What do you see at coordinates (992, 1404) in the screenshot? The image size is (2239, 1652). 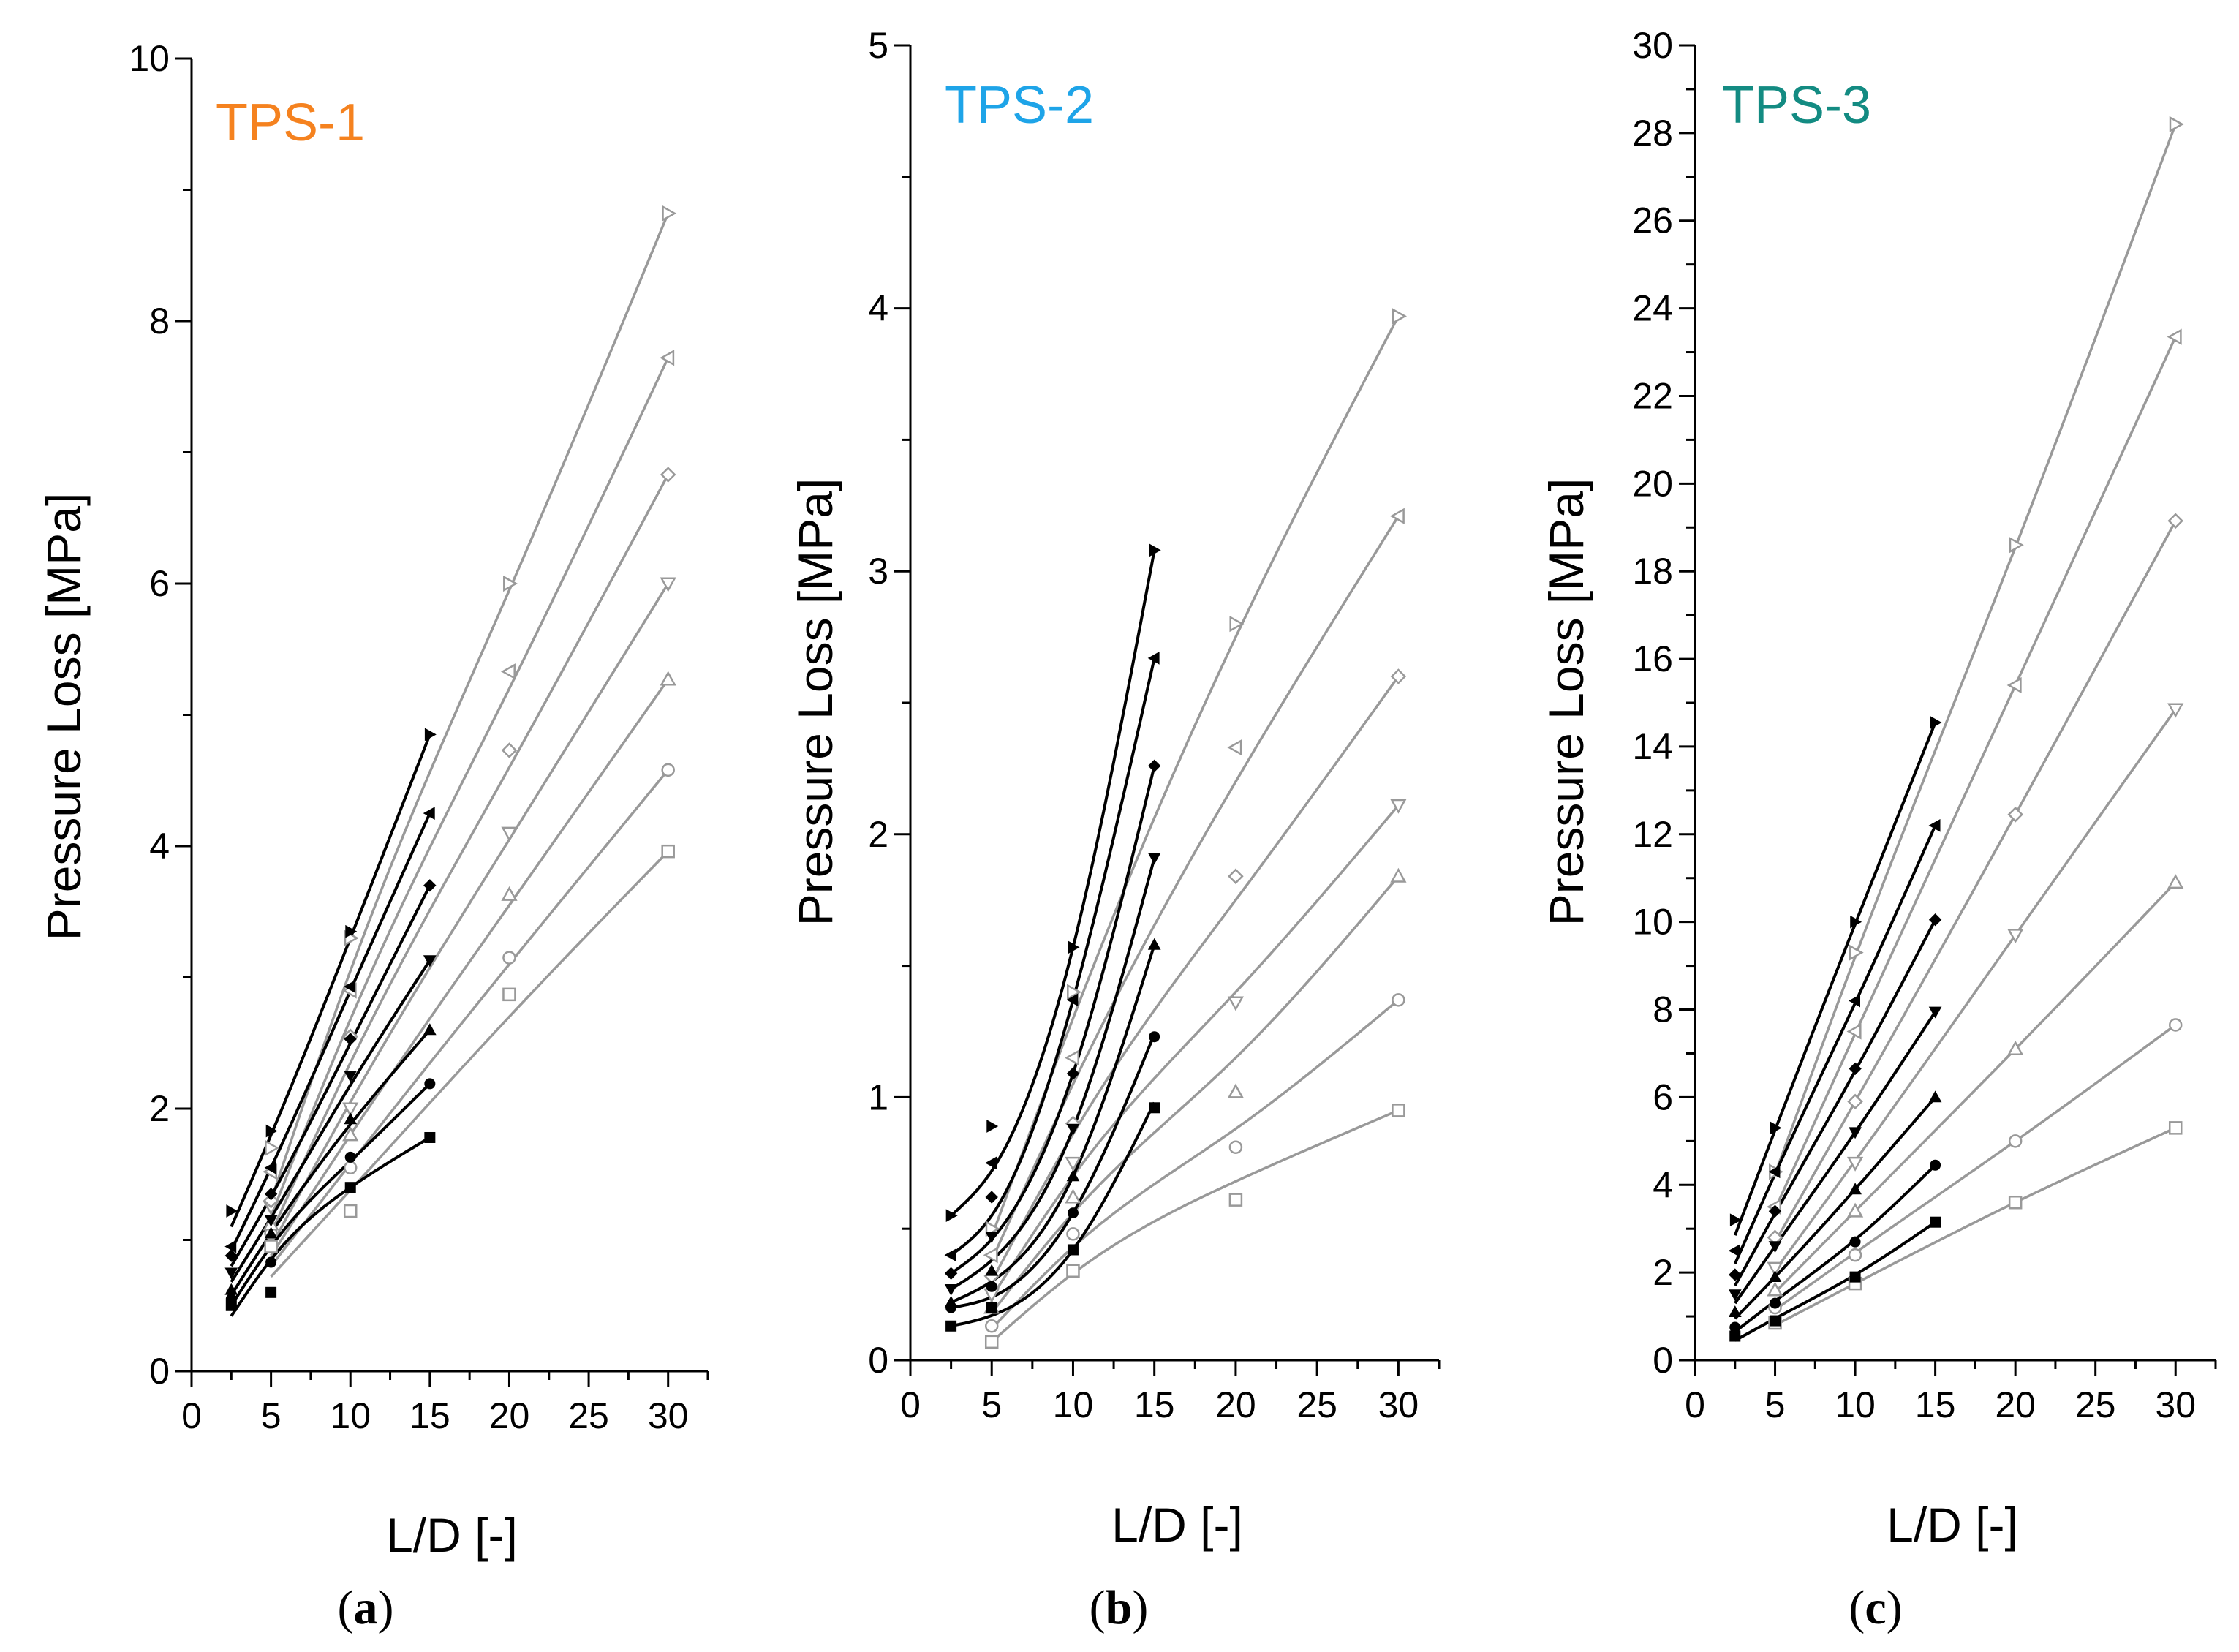 I see `panel-b-x-tick-label: 5` at bounding box center [992, 1404].